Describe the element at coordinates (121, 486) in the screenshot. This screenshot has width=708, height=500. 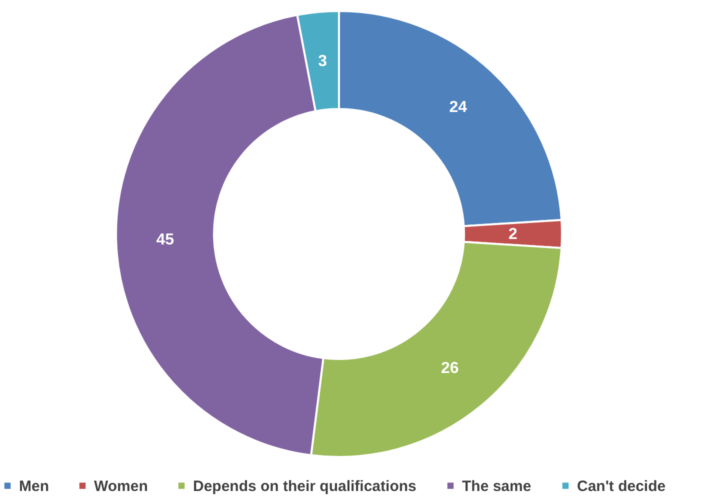
I see `legend-label: Women` at that location.